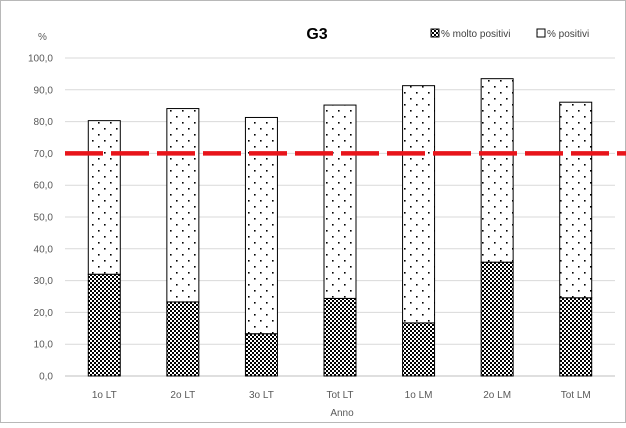 The height and width of the screenshot is (428, 626). Describe the element at coordinates (42, 37) in the screenshot. I see `y-axis-label: %` at that location.